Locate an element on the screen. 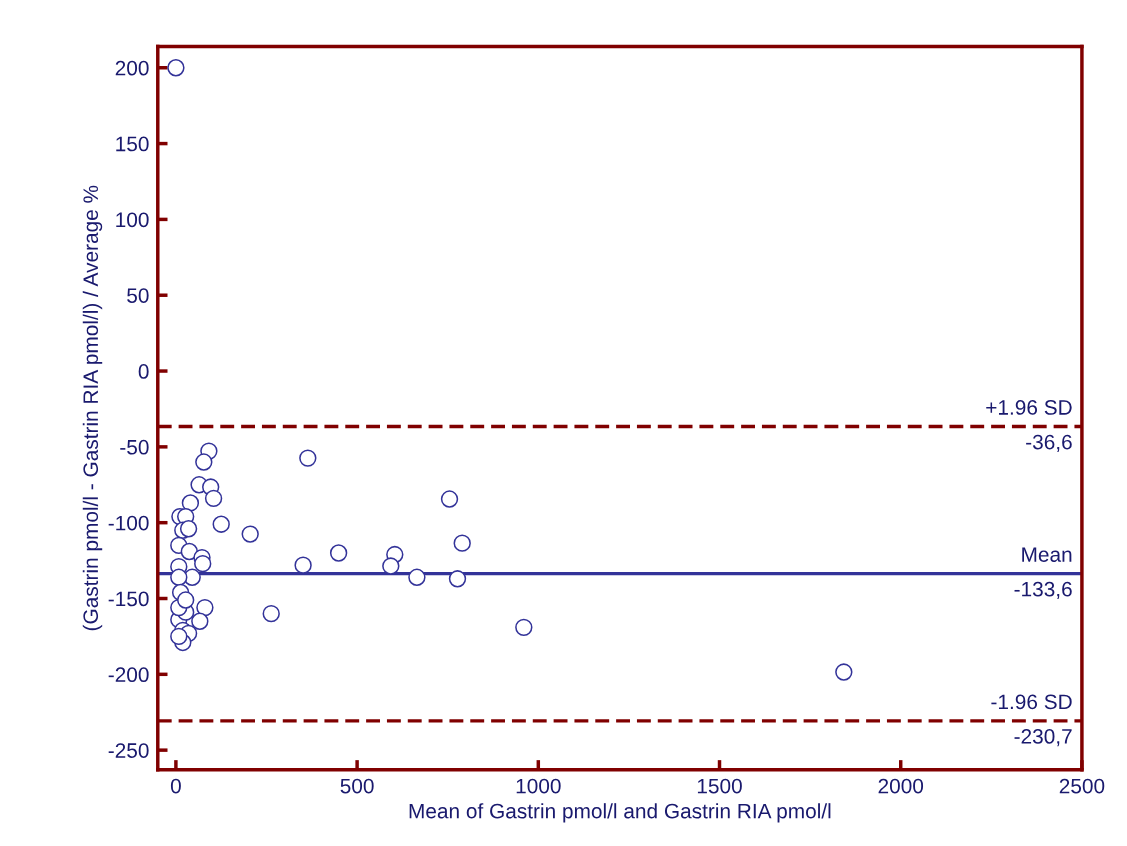 The image size is (1127, 846). y-tick-label: 100 is located at coordinates (132, 220).